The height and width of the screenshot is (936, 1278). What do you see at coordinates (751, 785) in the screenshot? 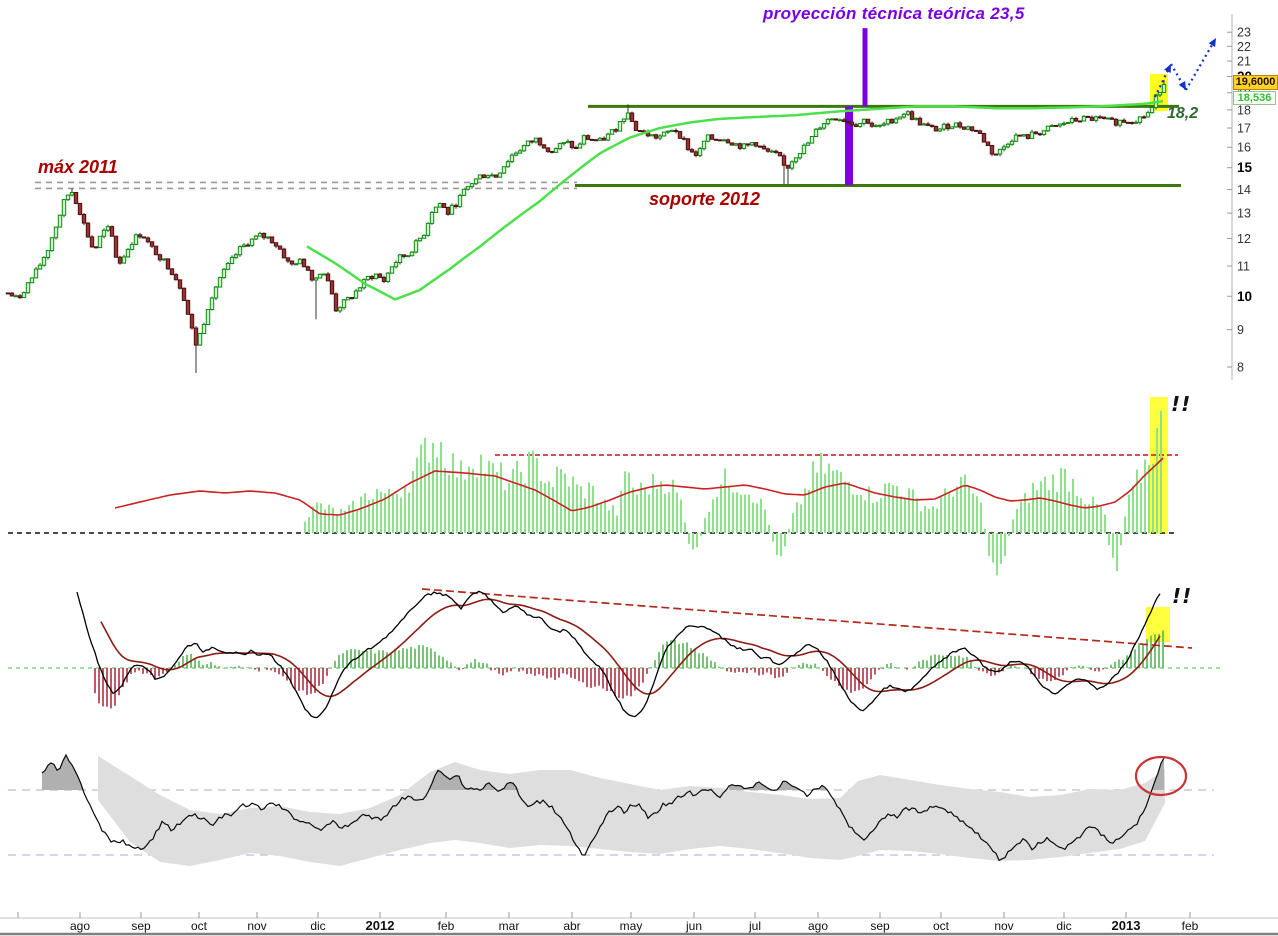
I see `overbought-fill` at bounding box center [751, 785].